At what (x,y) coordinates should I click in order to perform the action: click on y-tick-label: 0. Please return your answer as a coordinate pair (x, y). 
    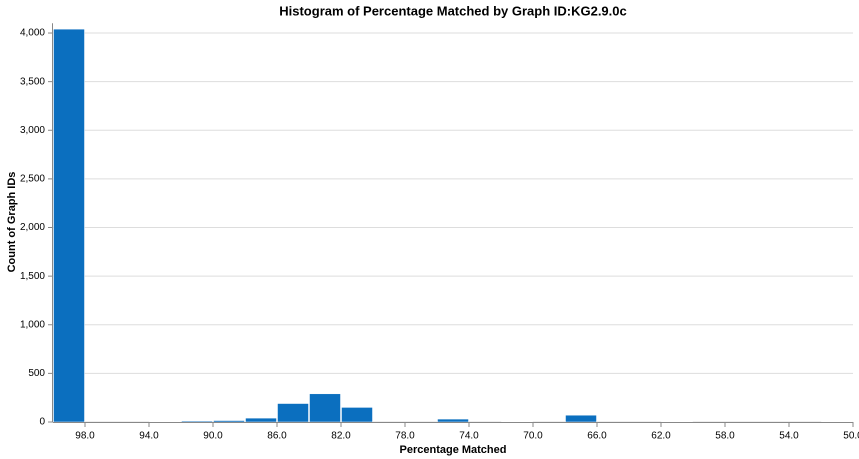
    Looking at the image, I should click on (42, 422).